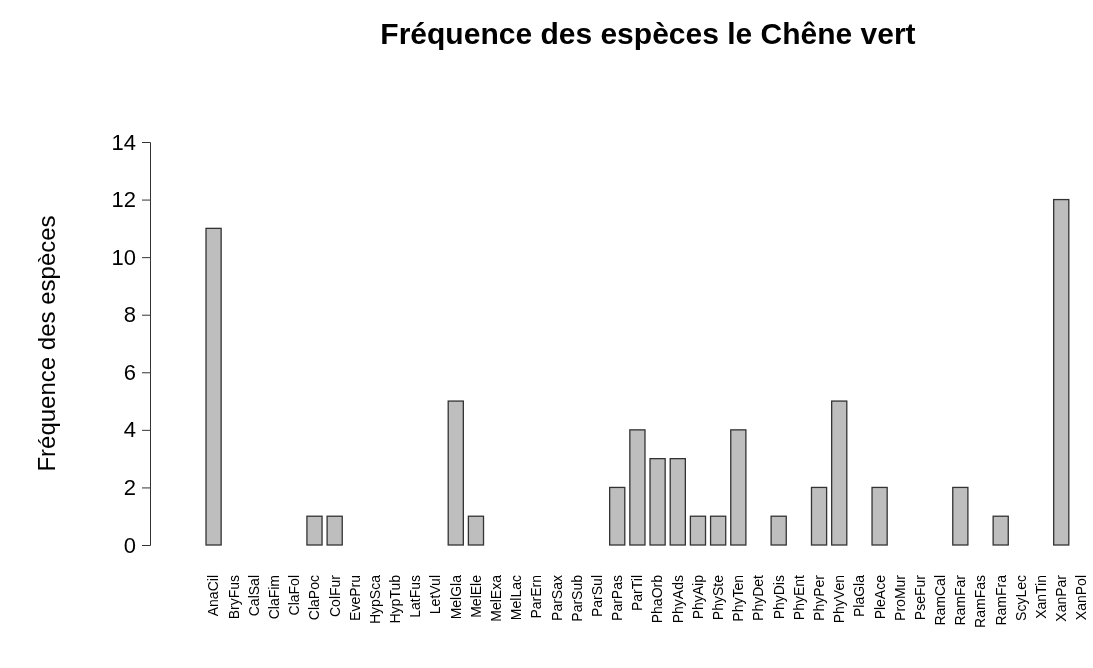  I want to click on x-tick-label: PhyDet, so click(758, 597).